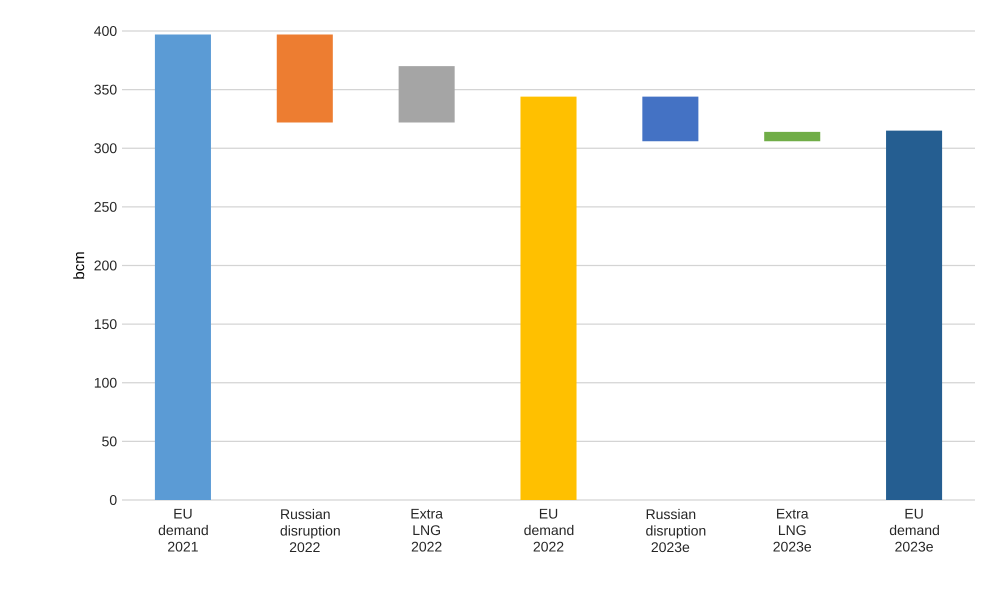 The height and width of the screenshot is (608, 988). Describe the element at coordinates (78, 265) in the screenshot. I see `y-axis-title: bcm` at that location.